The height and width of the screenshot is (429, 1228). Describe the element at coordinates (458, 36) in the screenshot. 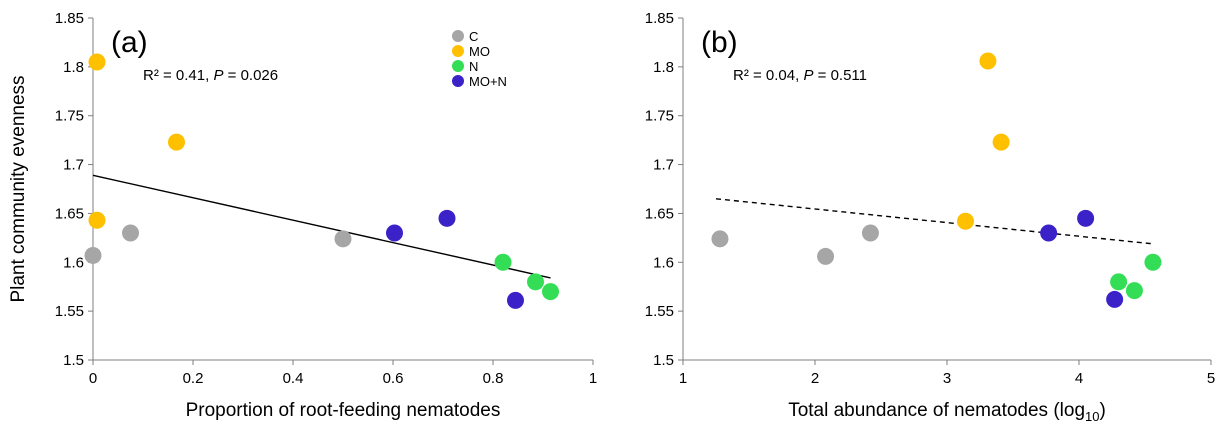

I see `legend-marker-c` at that location.